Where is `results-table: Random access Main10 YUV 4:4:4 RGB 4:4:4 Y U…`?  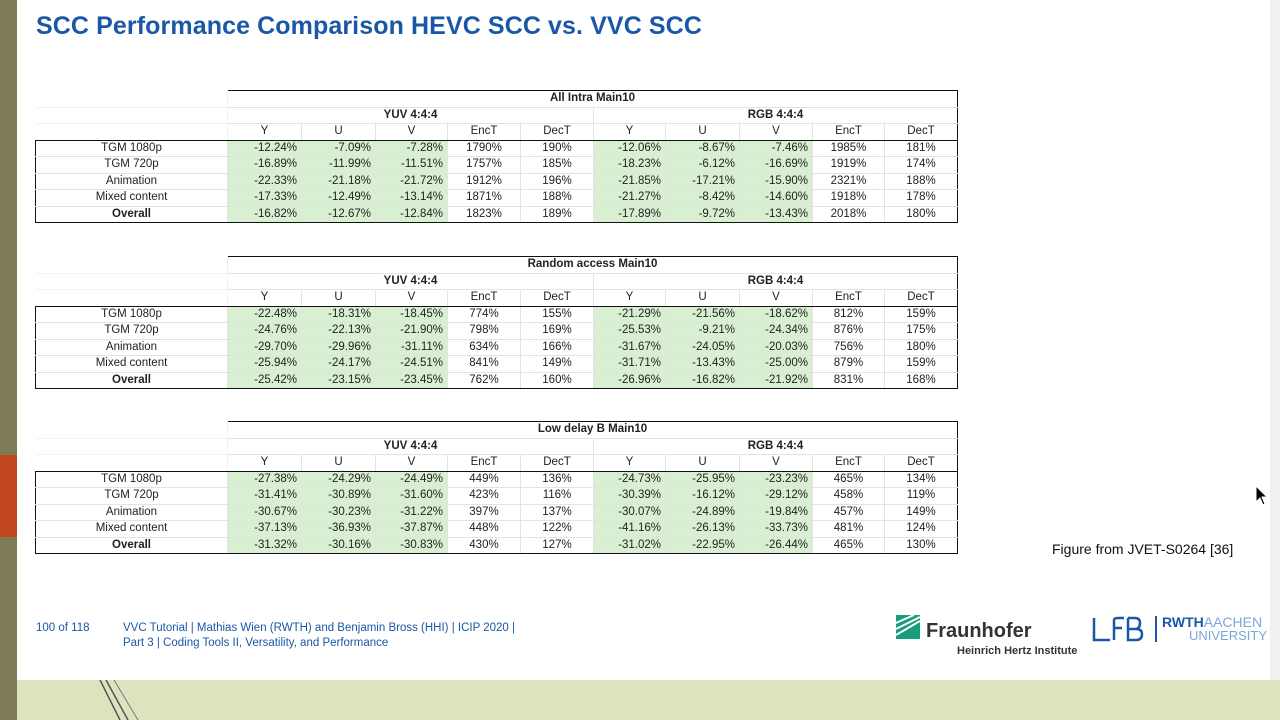 results-table: Random access Main10 YUV 4:4:4 RGB 4:4:4 Y U… is located at coordinates (496, 322).